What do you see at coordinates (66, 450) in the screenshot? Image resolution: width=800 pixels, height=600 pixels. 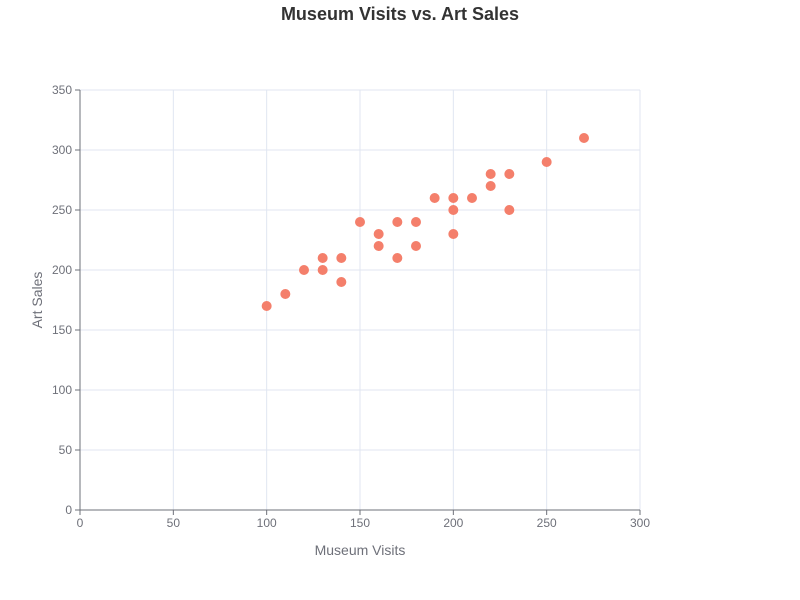 I see `y-tick-label: 50` at bounding box center [66, 450].